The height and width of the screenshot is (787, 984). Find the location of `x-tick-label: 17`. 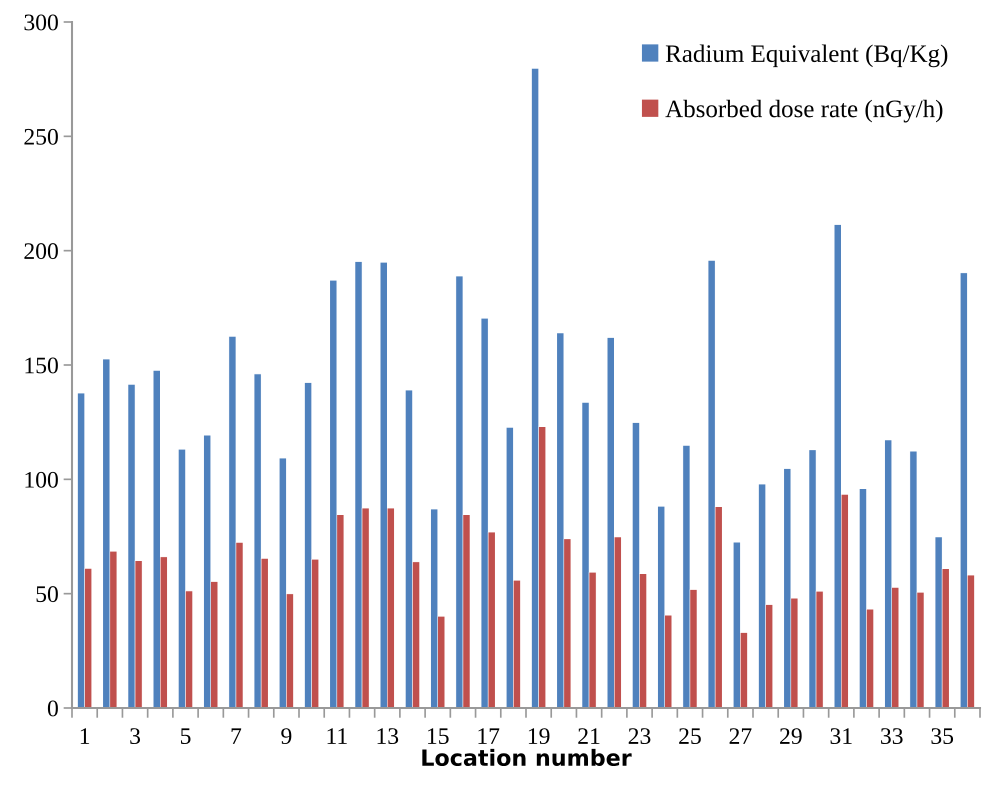

x-tick-label: 17 is located at coordinates (489, 736).